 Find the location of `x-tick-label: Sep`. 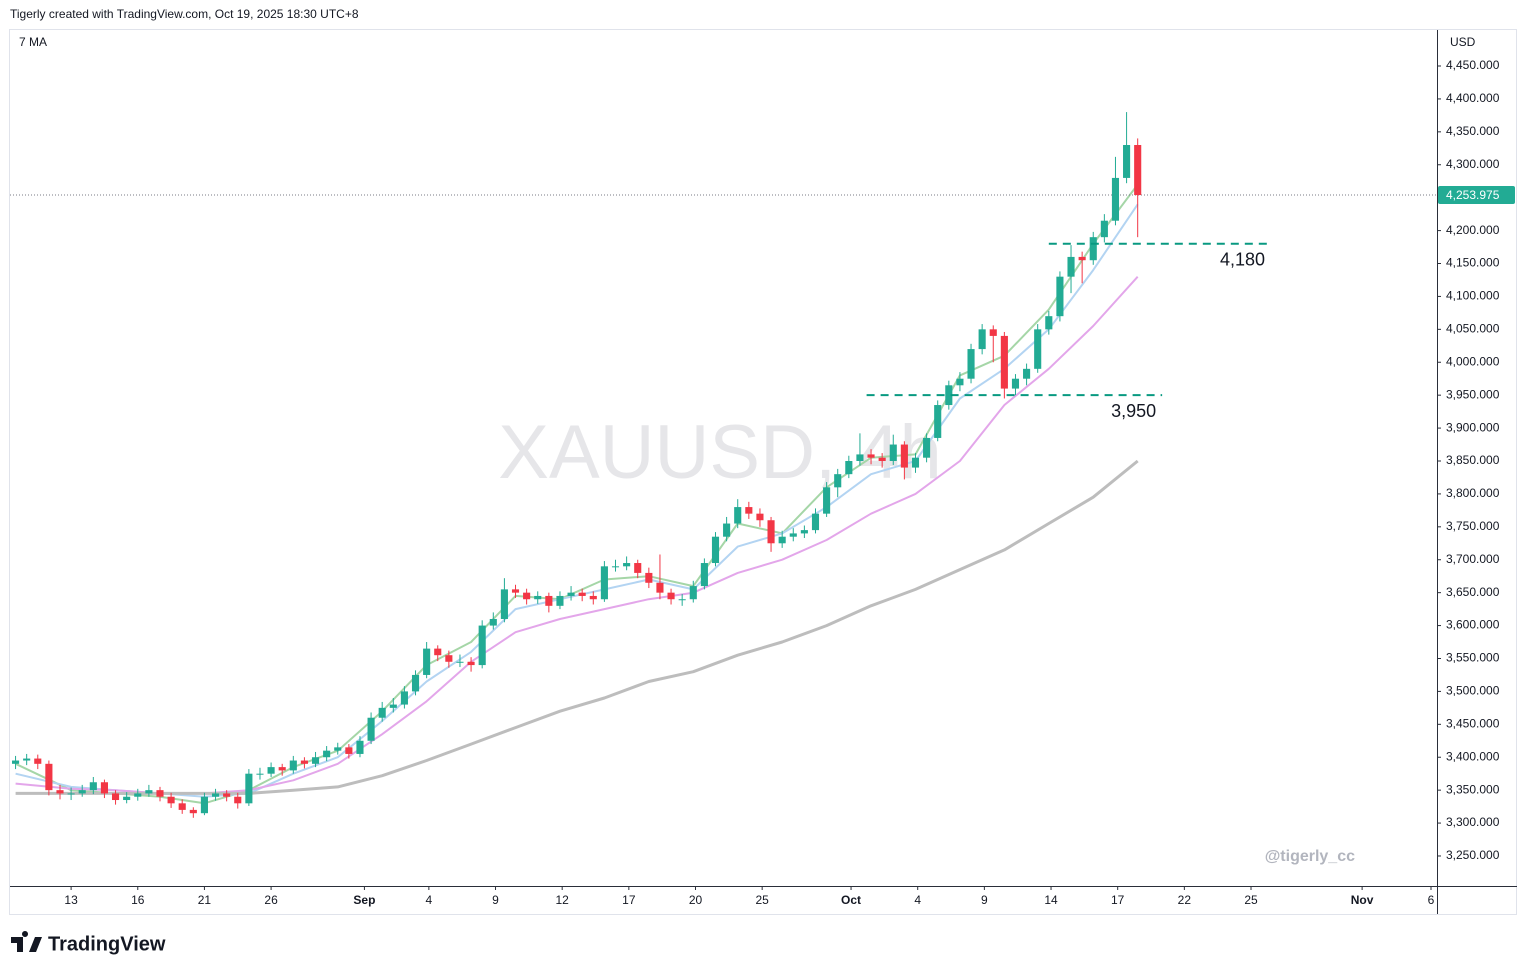

x-tick-label: Sep is located at coordinates (364, 900).